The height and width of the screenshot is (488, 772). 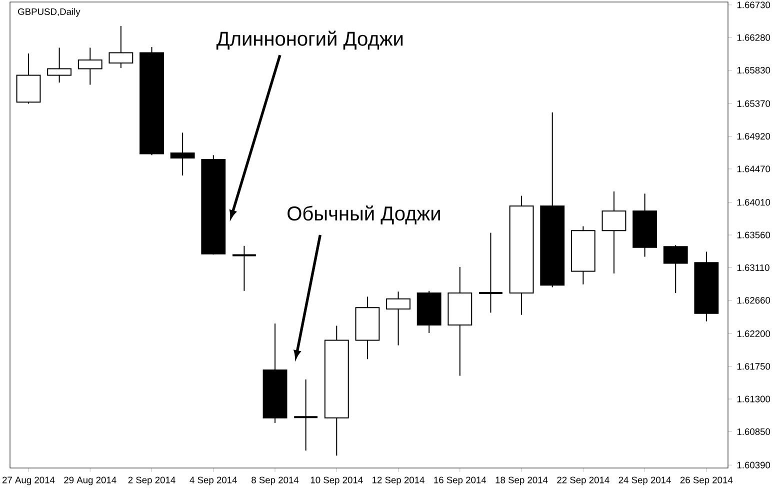 I want to click on x-tick-label: 4 Sep 2014, so click(x=213, y=481).